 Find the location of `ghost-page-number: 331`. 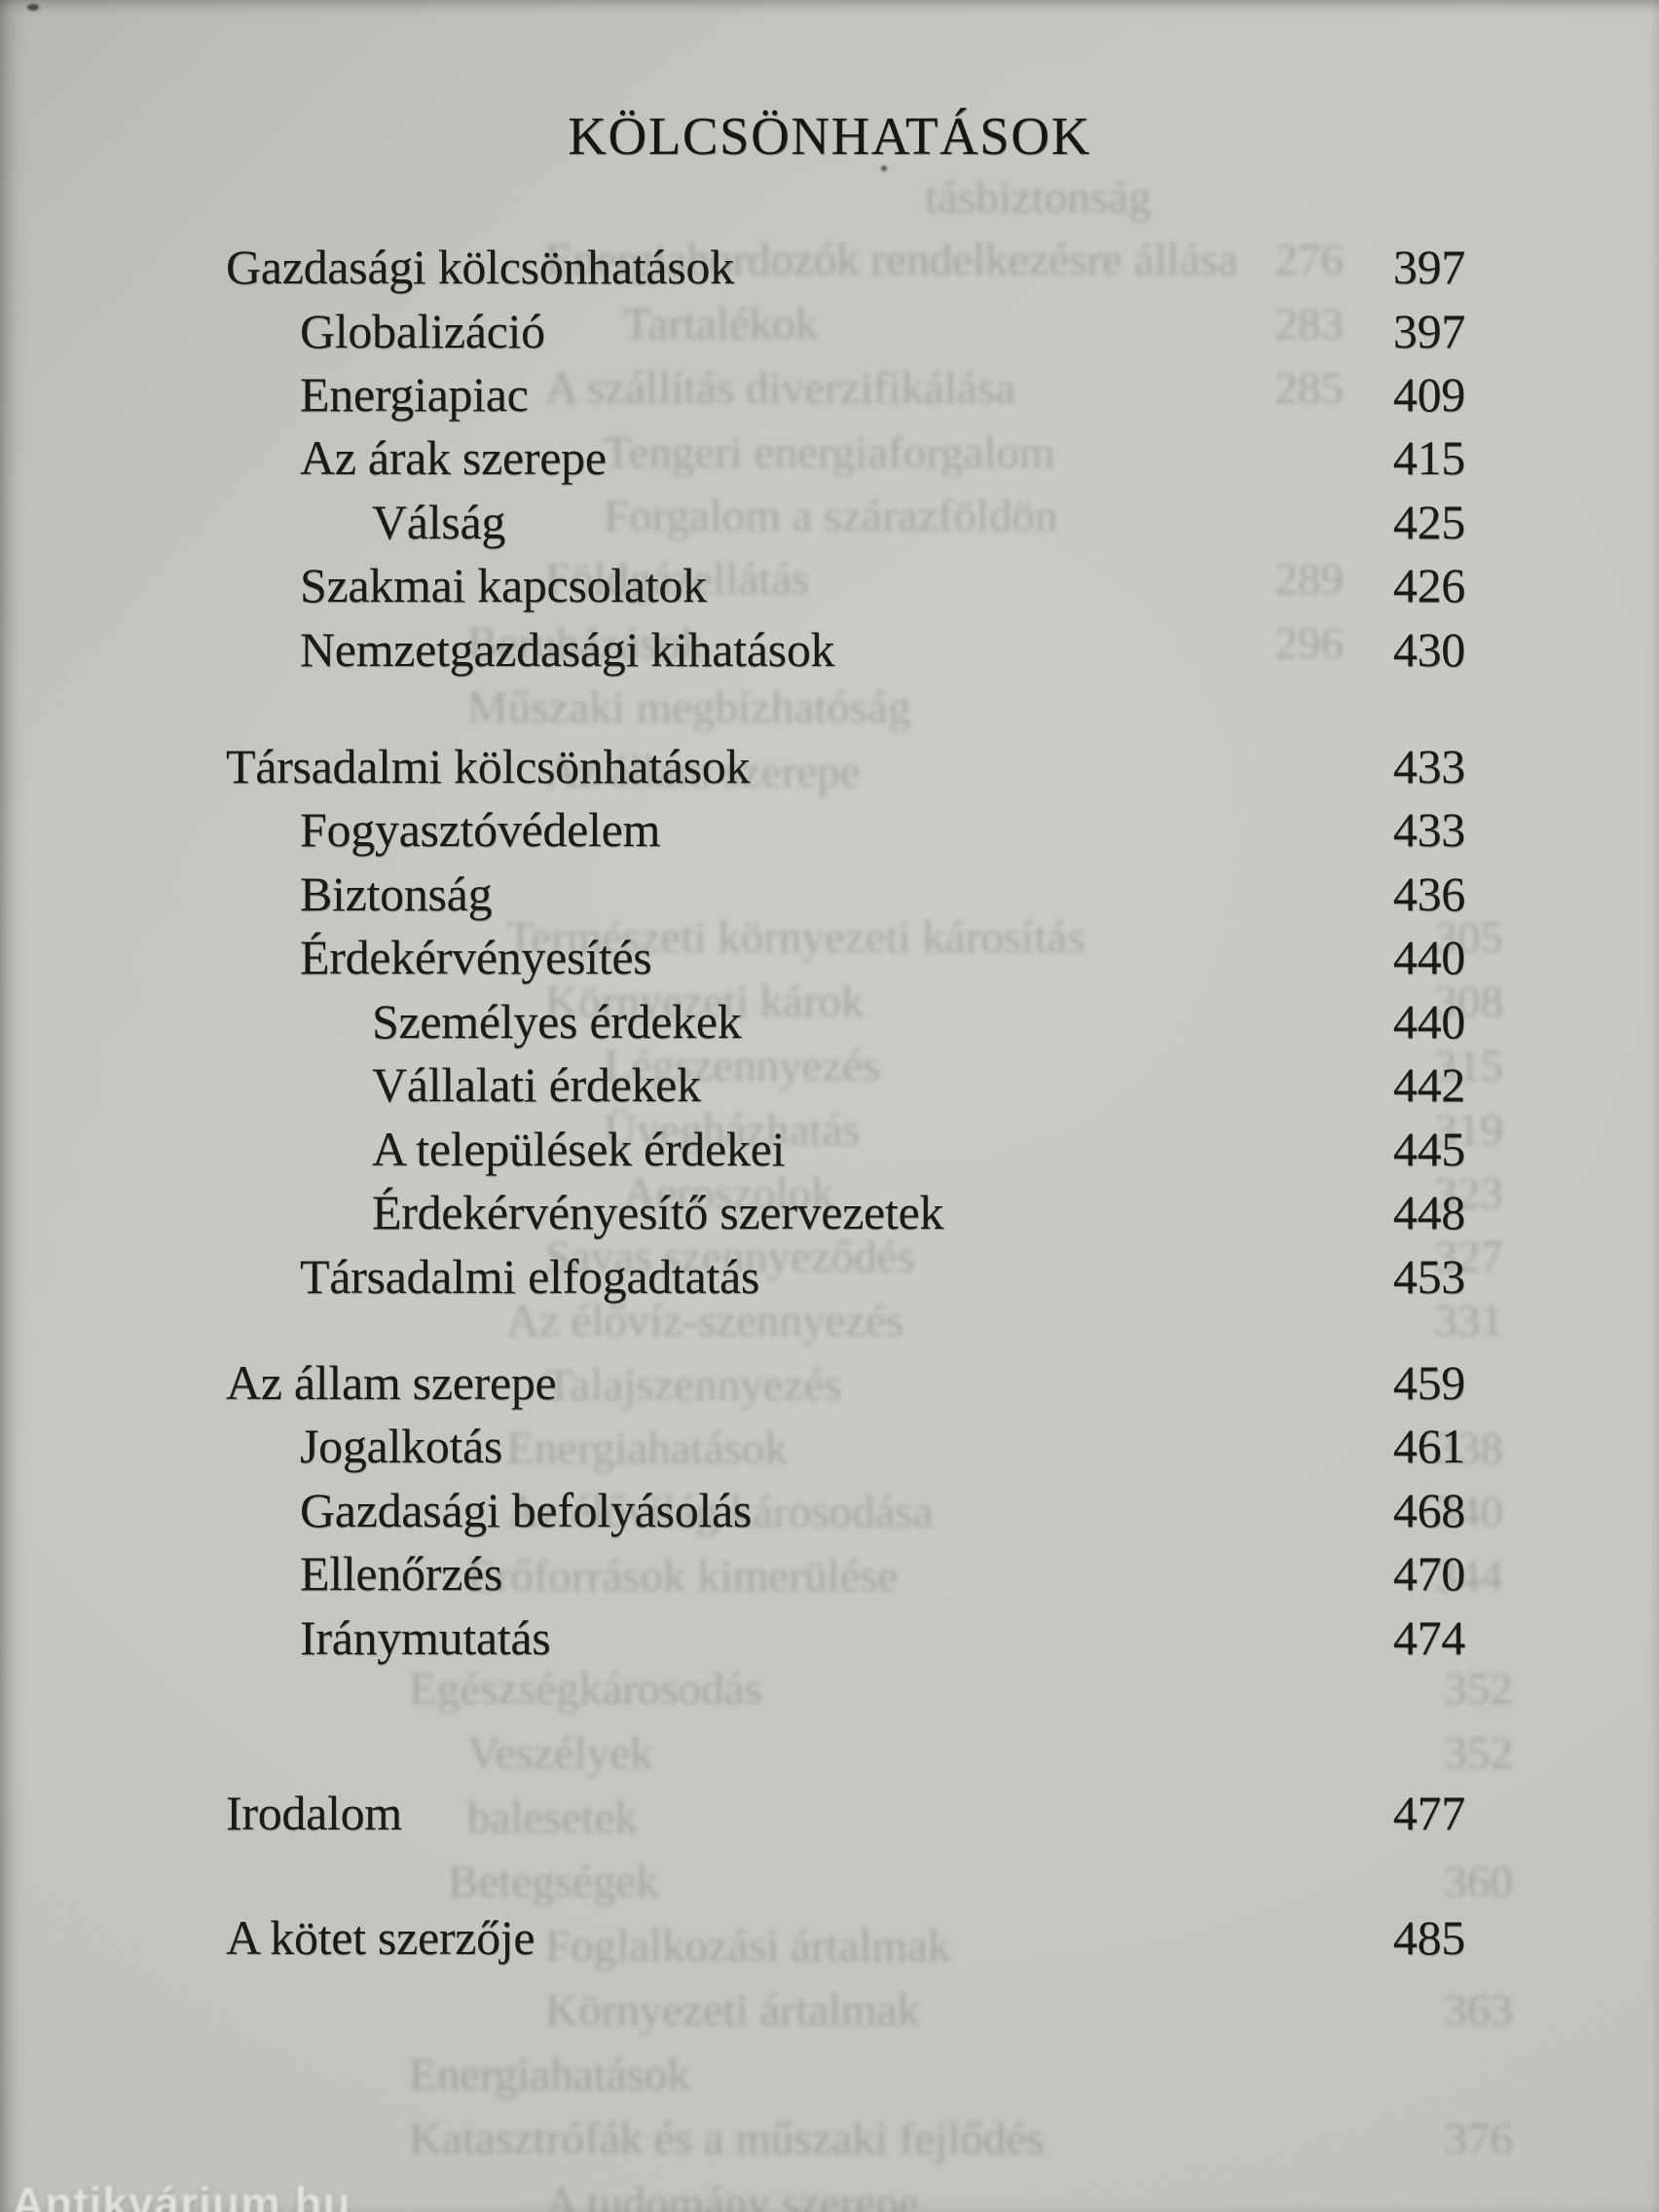

ghost-page-number: 331 is located at coordinates (1469, 1321).